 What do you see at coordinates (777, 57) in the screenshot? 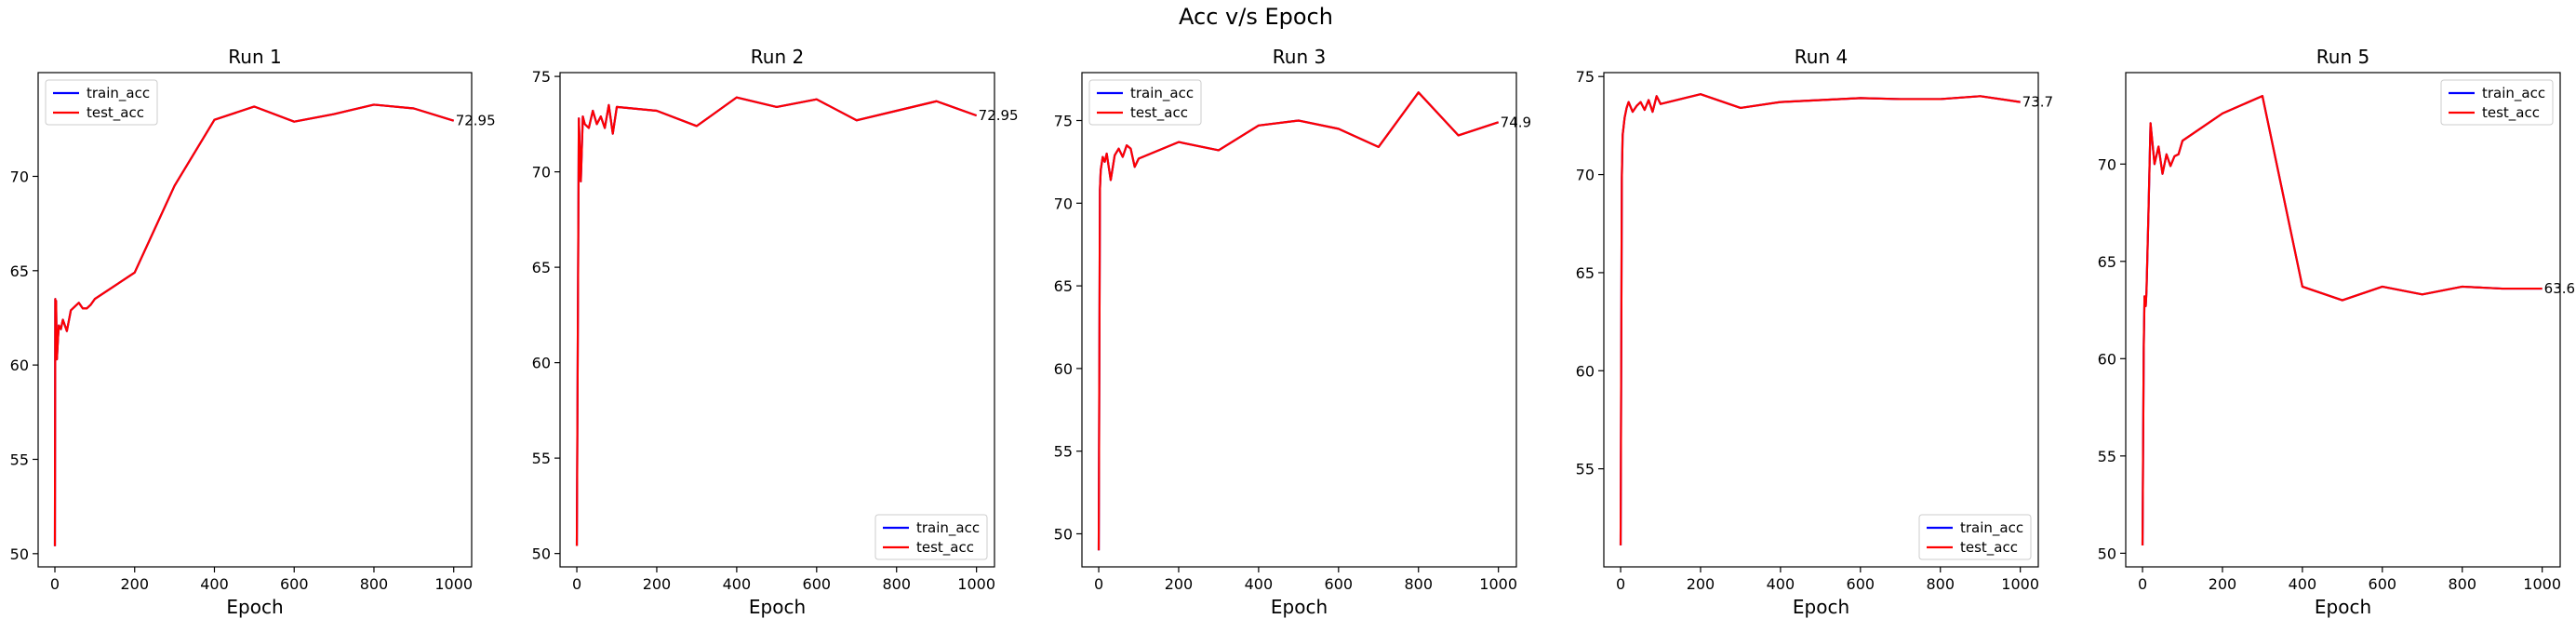
I see `subplot-title: Run 2` at bounding box center [777, 57].